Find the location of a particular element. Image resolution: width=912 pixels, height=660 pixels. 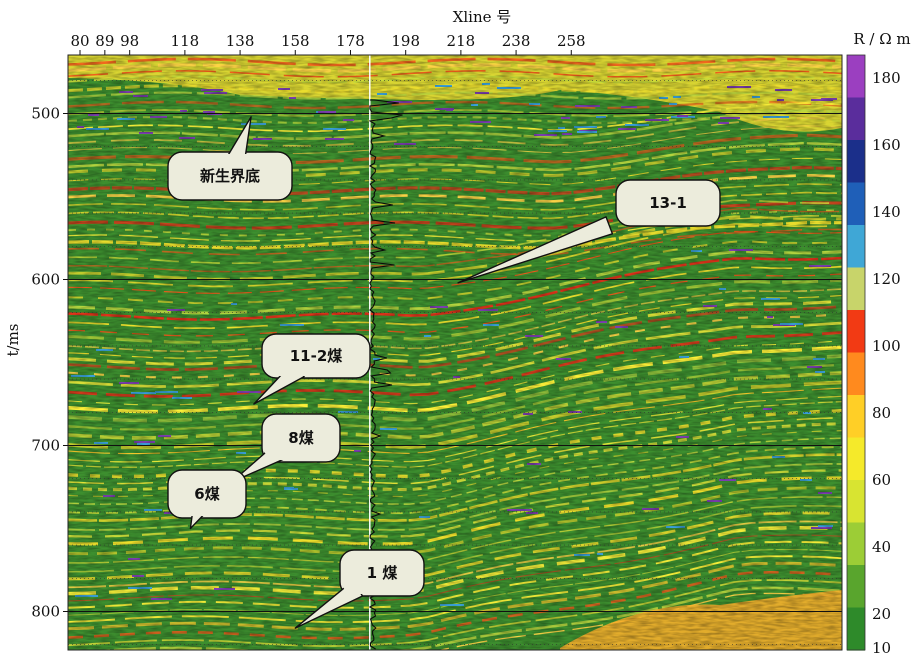

callout: 8煤 is located at coordinates (286, 448).